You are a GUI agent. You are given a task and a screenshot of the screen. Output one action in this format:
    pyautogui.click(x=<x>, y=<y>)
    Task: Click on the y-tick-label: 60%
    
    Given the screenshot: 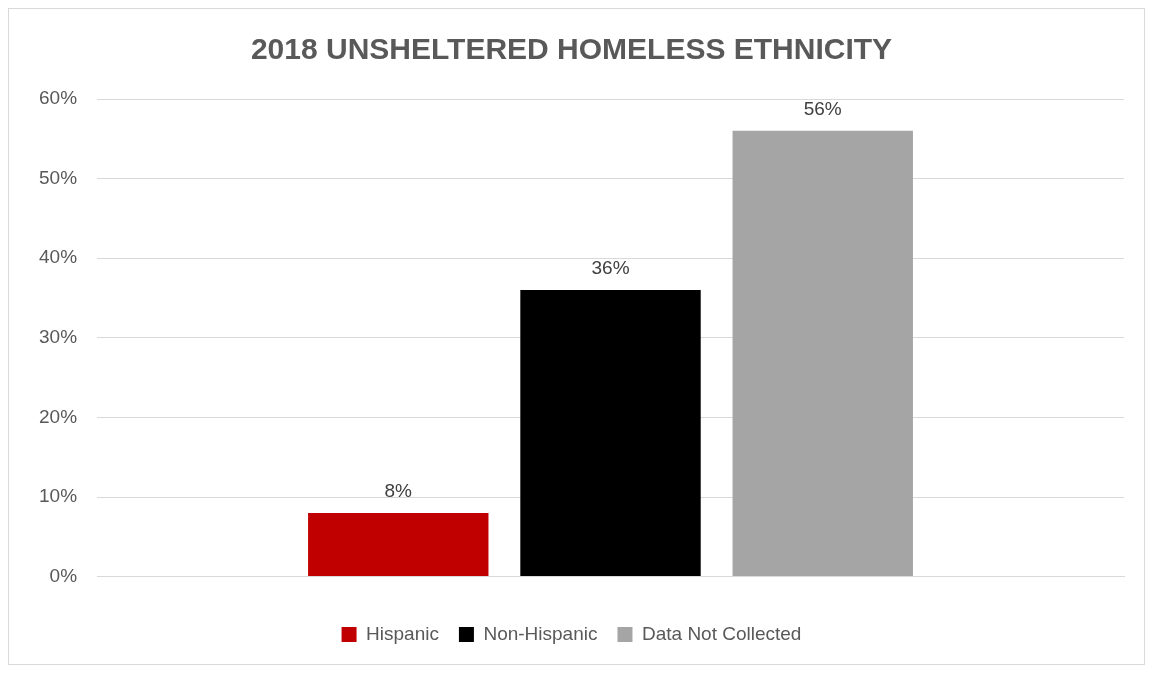 What is the action you would take?
    pyautogui.click(x=58, y=98)
    